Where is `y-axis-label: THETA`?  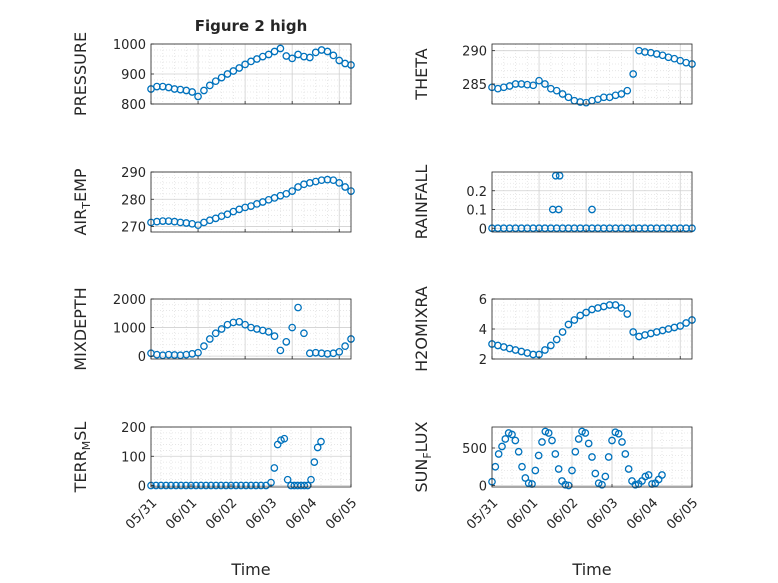
y-axis-label: THETA is located at coordinates (421, 74).